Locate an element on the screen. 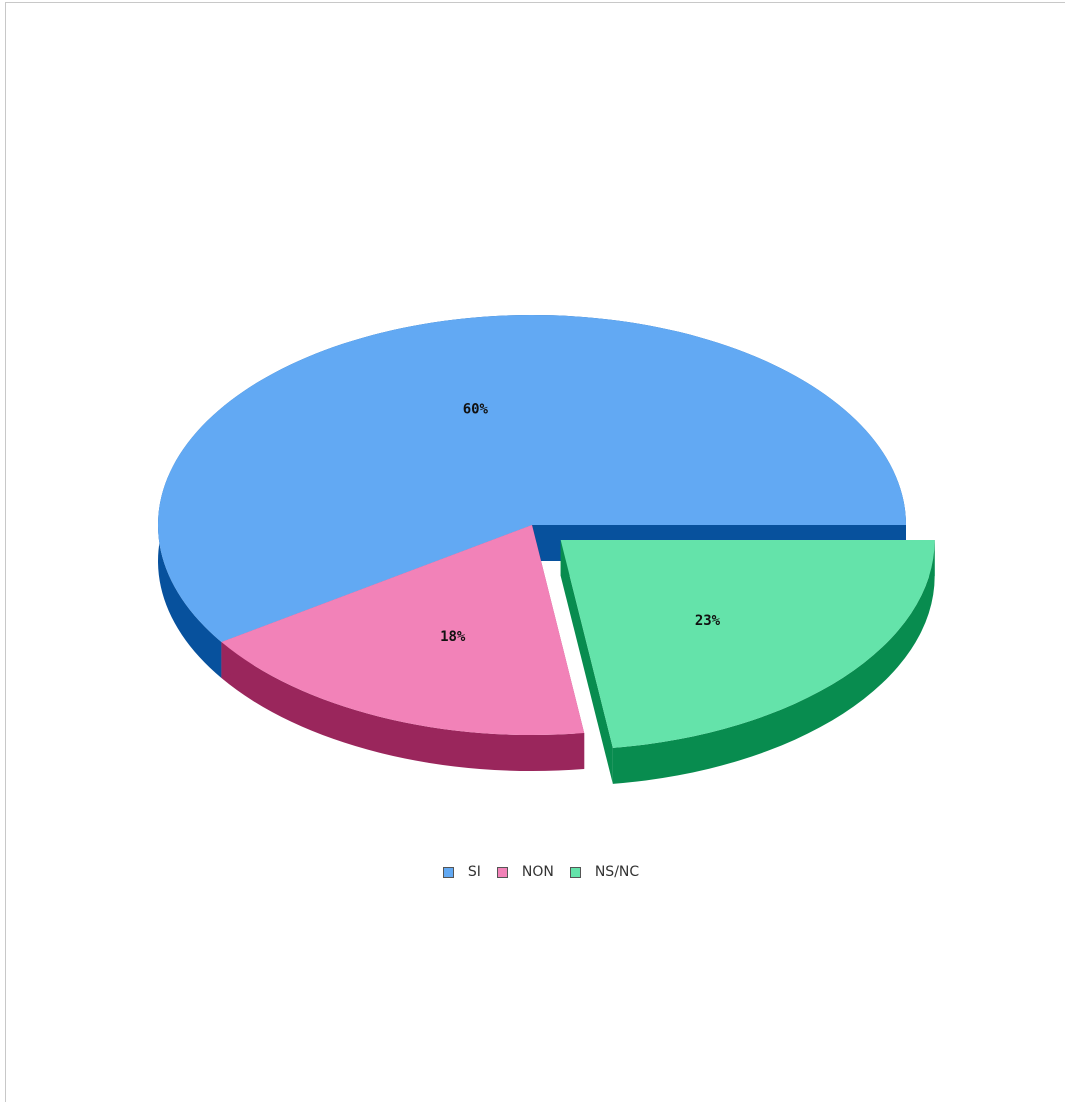 This screenshot has width=1065, height=1102. legend-label-non: NON is located at coordinates (537, 872).